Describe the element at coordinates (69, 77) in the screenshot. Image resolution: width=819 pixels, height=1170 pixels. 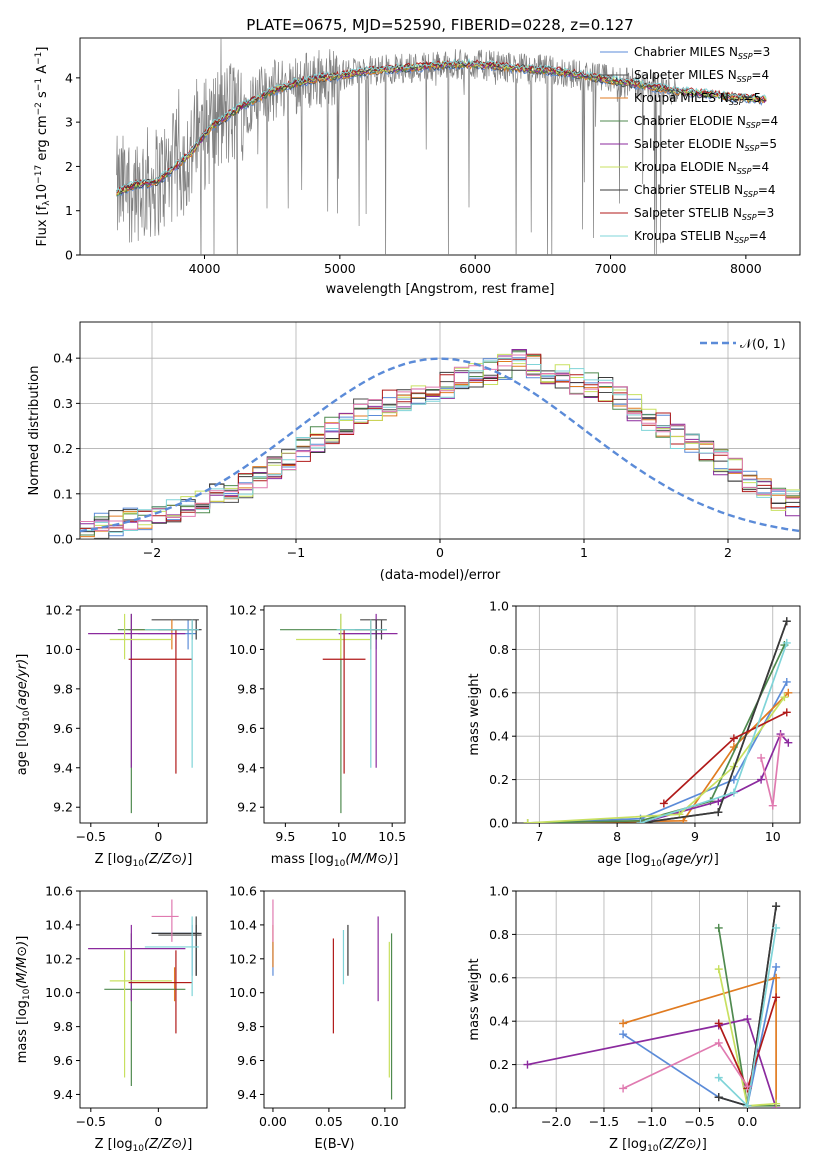
I see `y-tick-label: 4` at that location.